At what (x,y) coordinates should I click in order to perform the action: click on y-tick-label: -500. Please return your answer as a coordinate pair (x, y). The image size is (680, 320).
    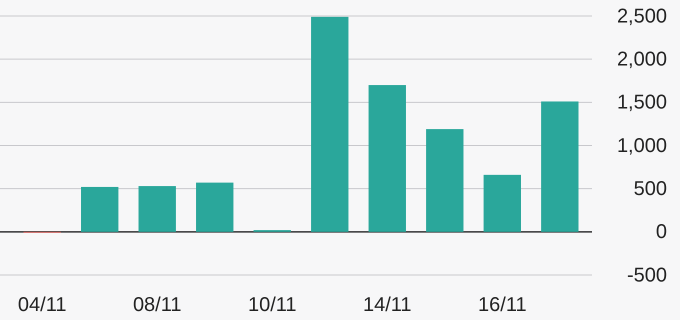
    Looking at the image, I should click on (646, 275).